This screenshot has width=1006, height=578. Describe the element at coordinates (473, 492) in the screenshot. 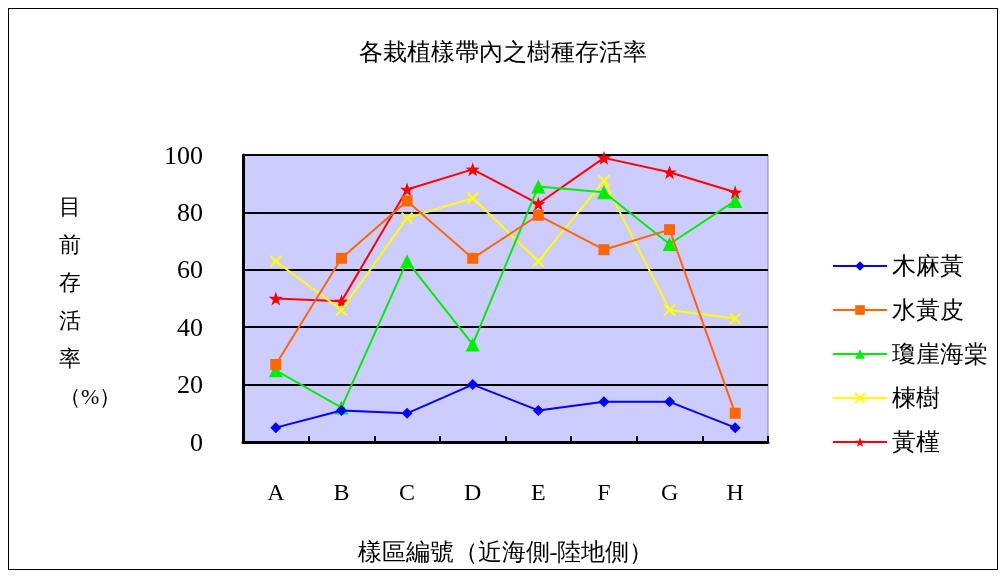

I see `x-tick-label: D` at that location.